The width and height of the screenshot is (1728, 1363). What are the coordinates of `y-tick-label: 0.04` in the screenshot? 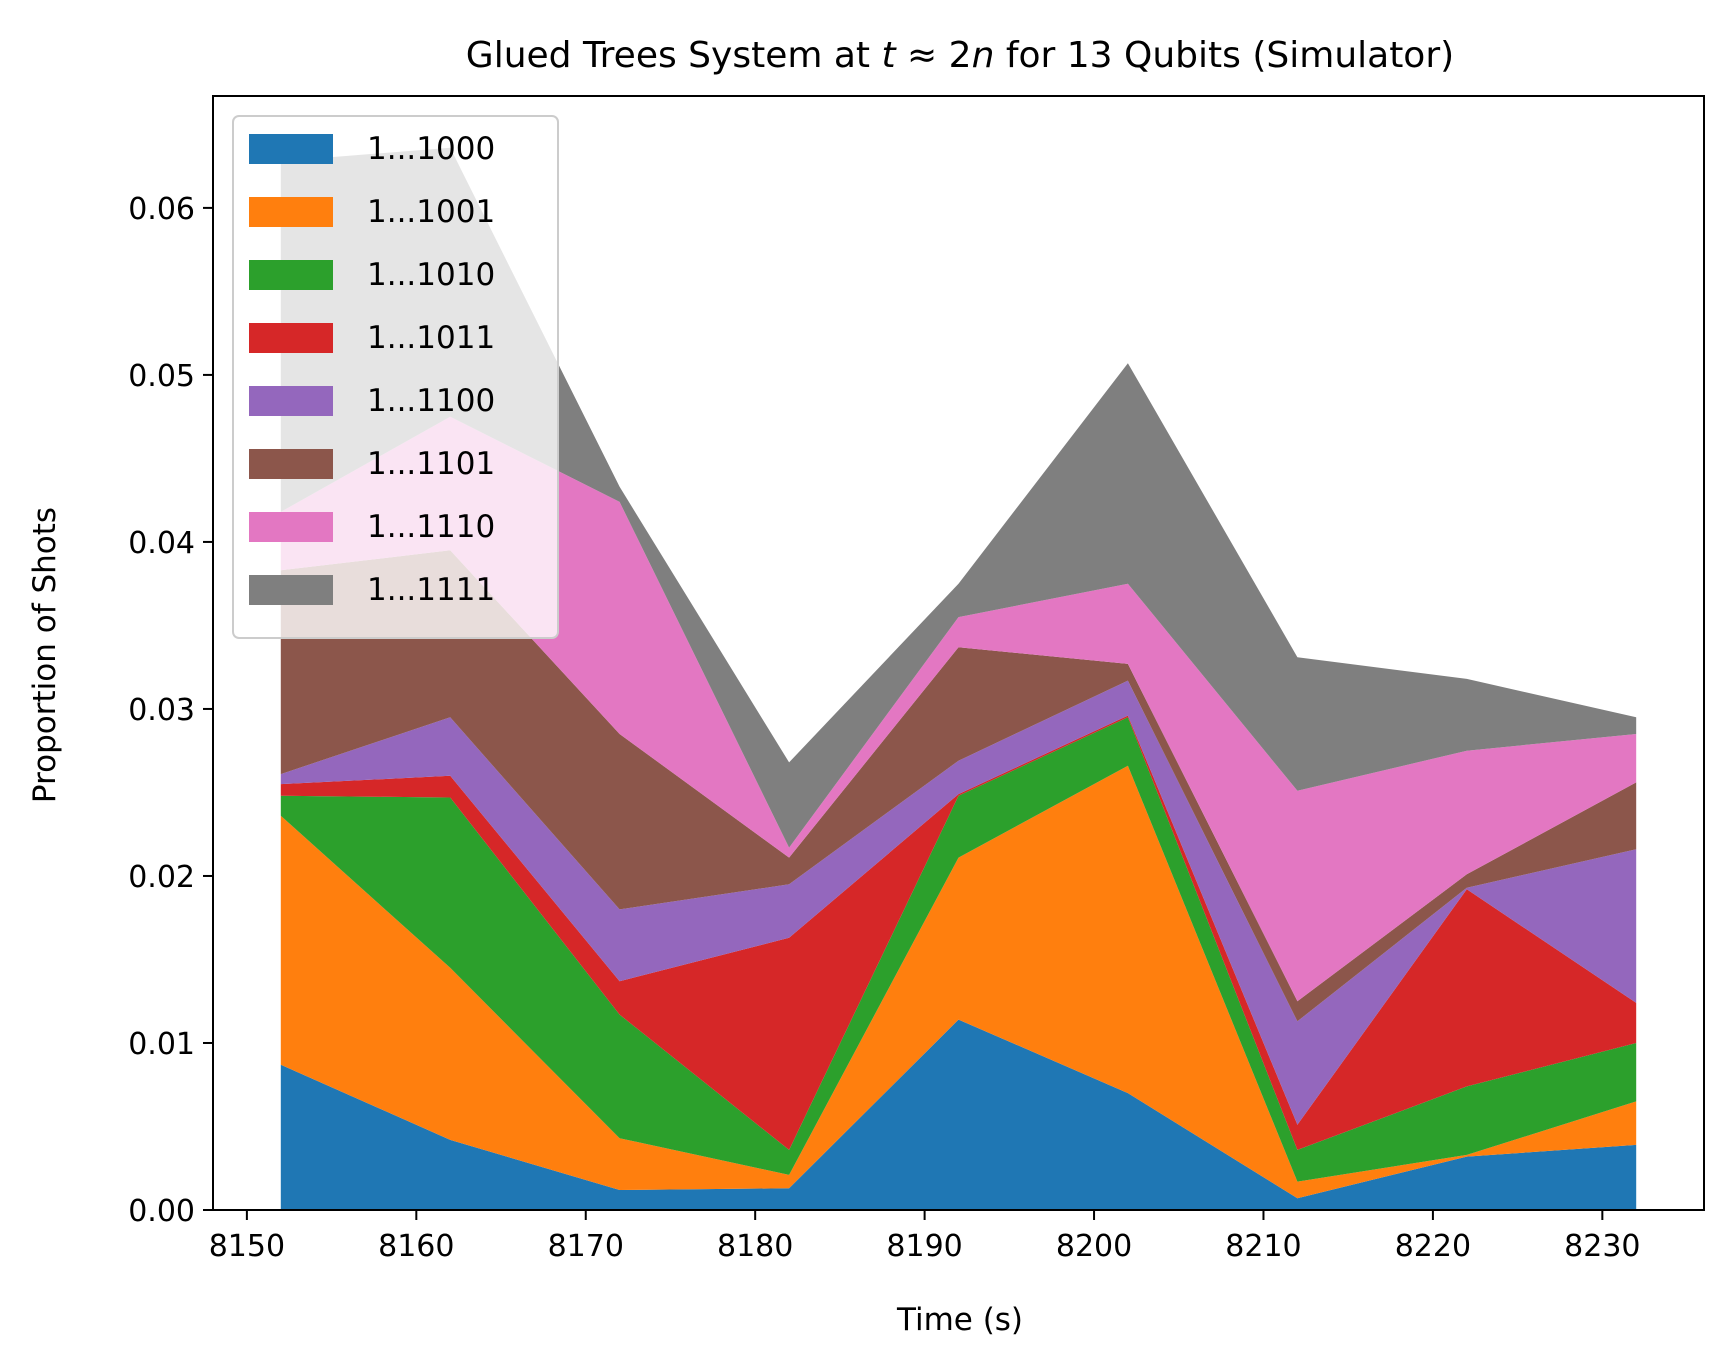 It's located at (161, 543).